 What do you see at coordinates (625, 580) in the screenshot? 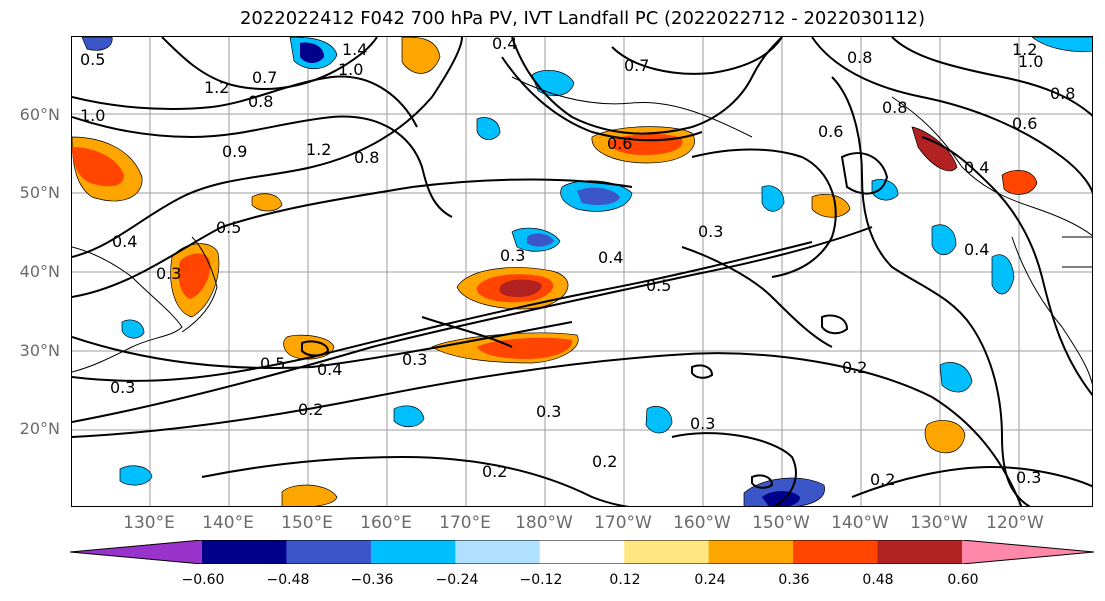
I see `colorbar-tick: 0.12` at bounding box center [625, 580].